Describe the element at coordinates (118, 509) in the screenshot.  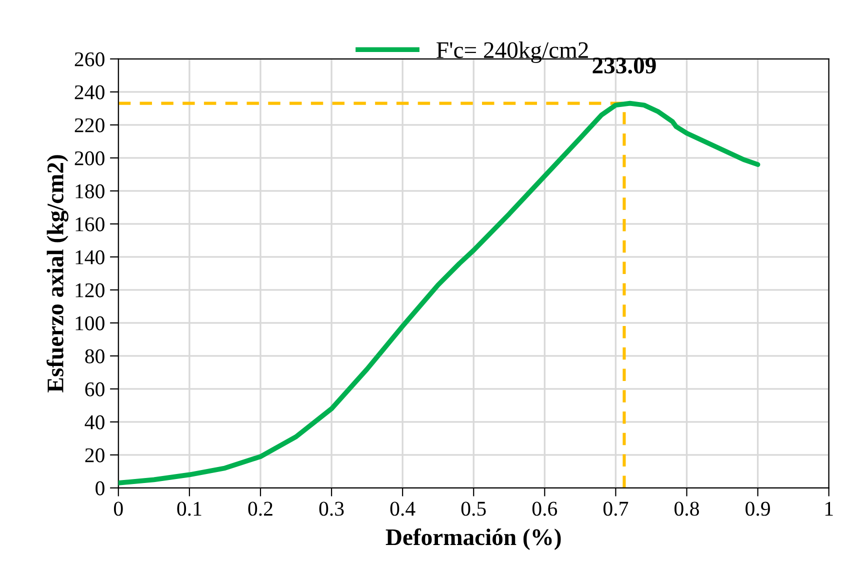
I see `x-tick-label: 0` at that location.